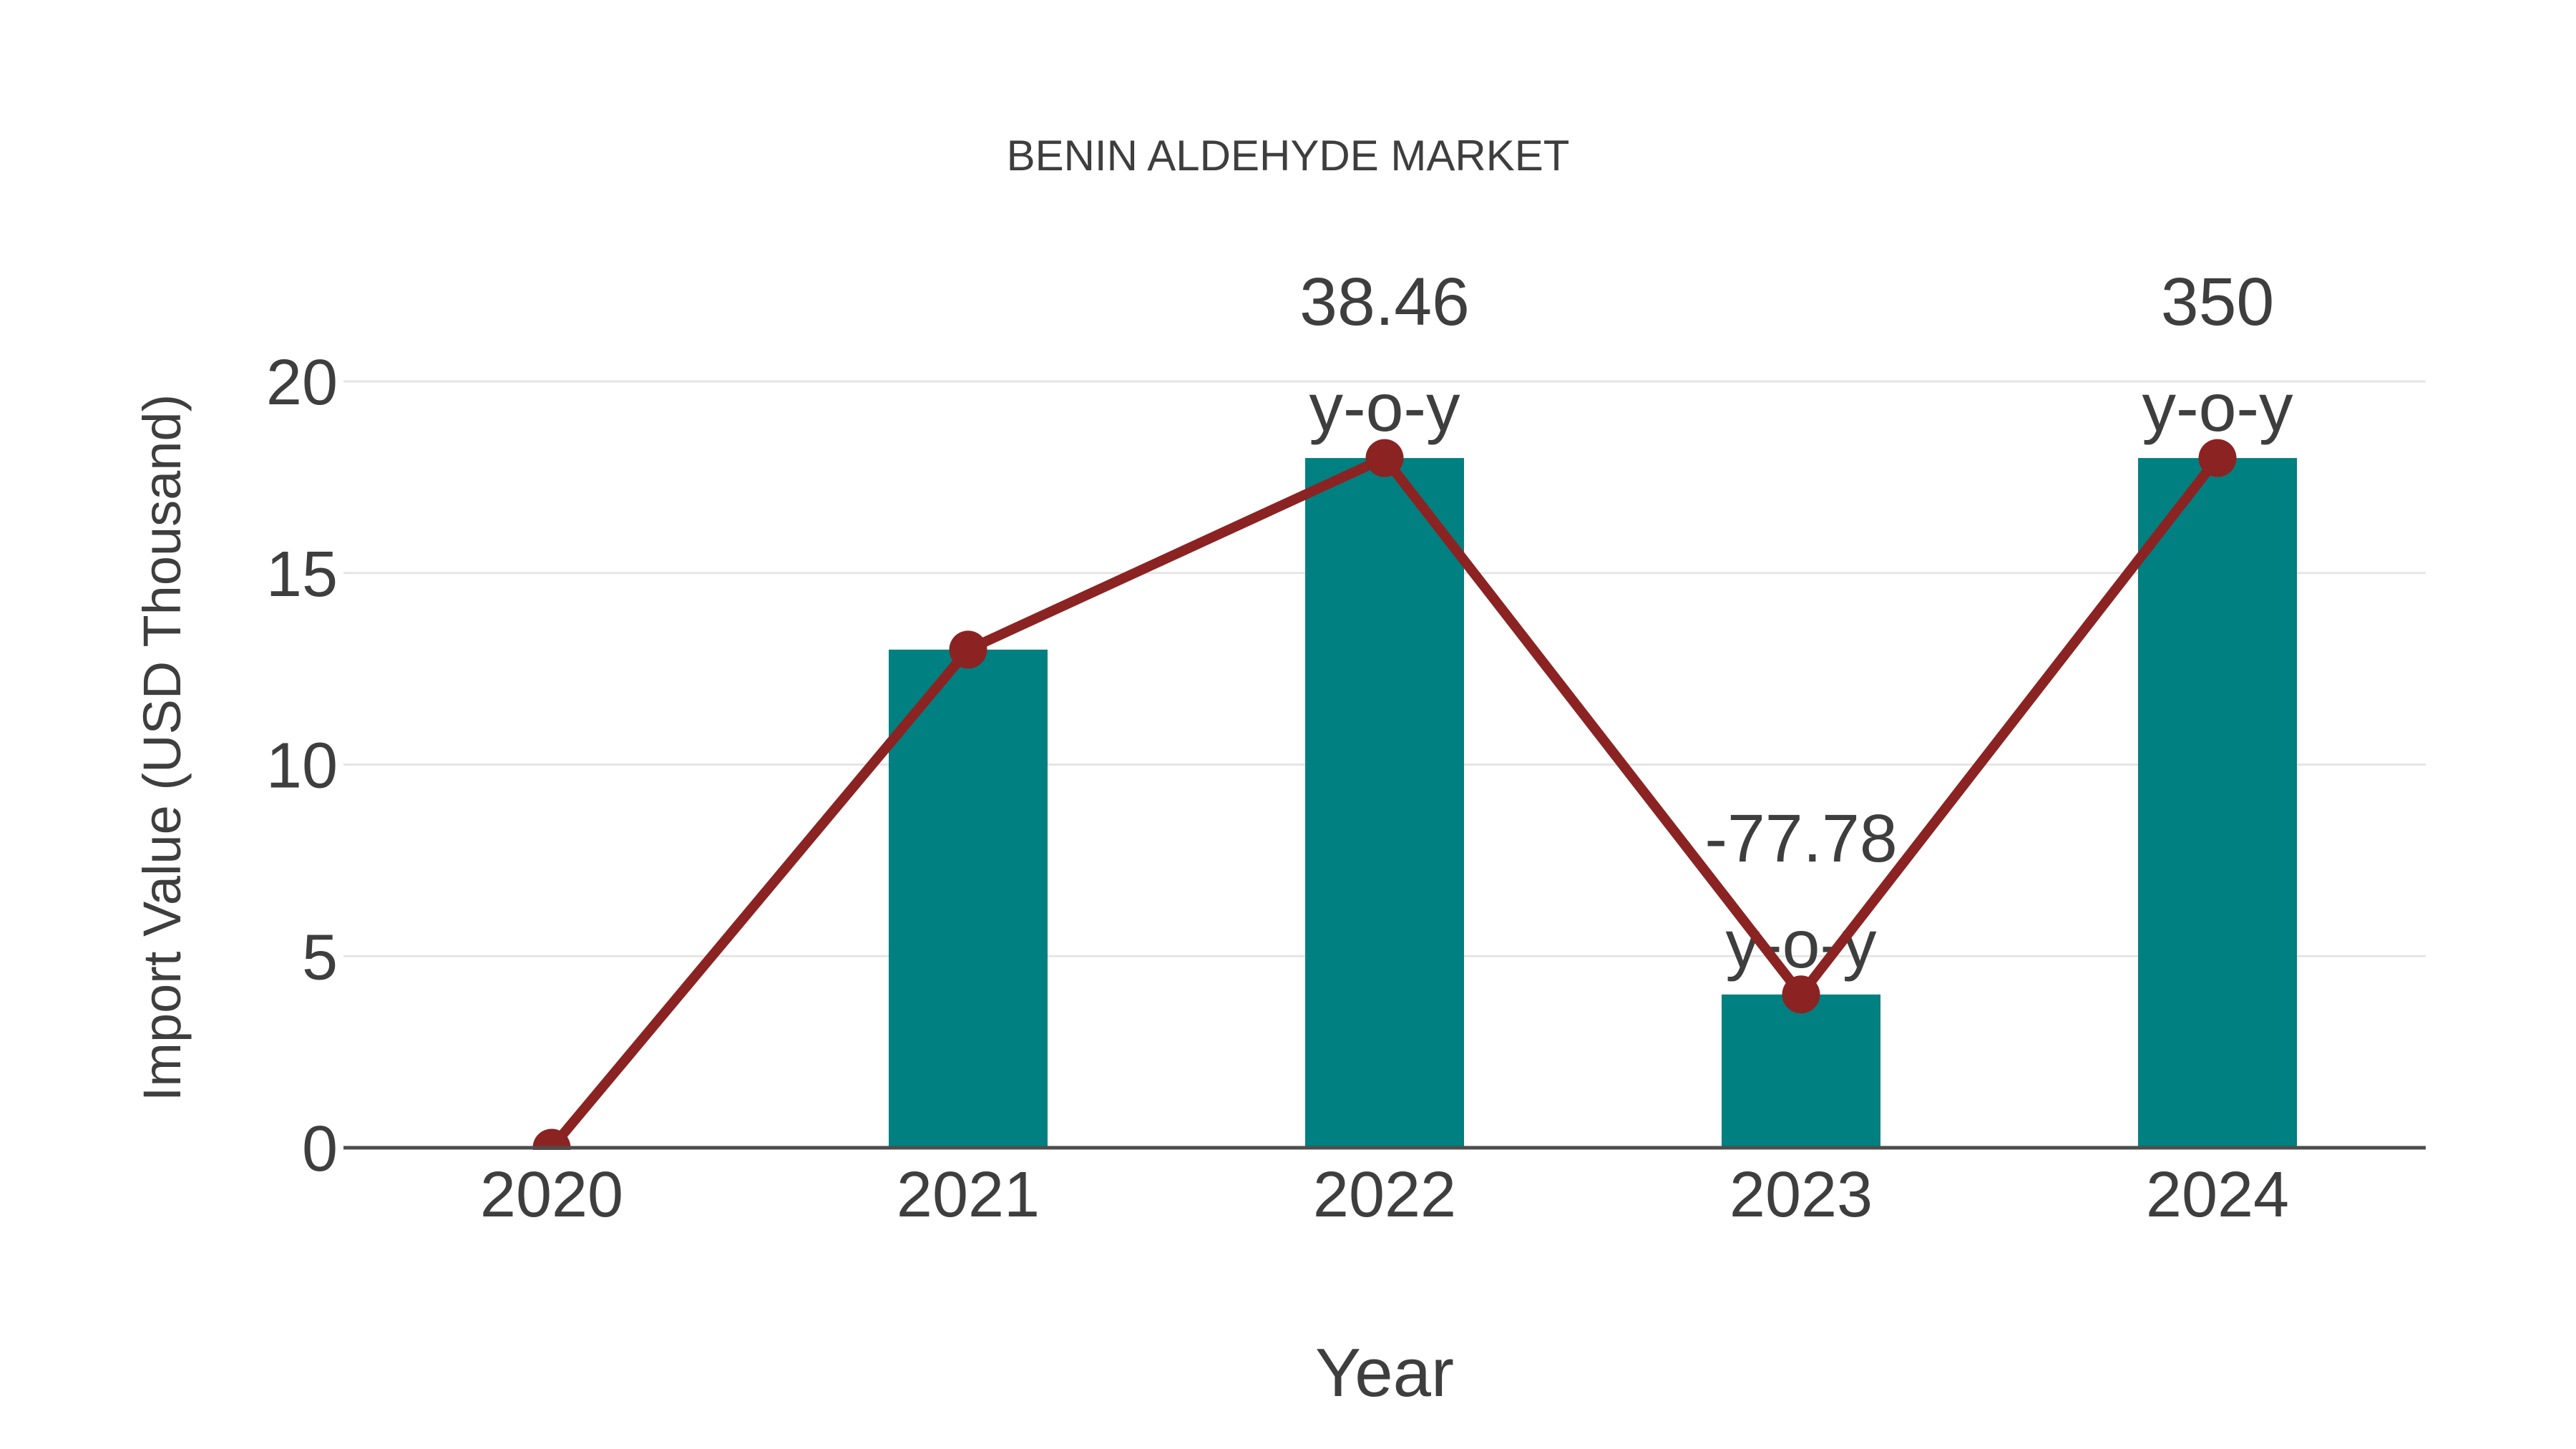 Image resolution: width=2576 pixels, height=1449 pixels. Describe the element at coordinates (2217, 803) in the screenshot. I see `bar-2024` at that location.